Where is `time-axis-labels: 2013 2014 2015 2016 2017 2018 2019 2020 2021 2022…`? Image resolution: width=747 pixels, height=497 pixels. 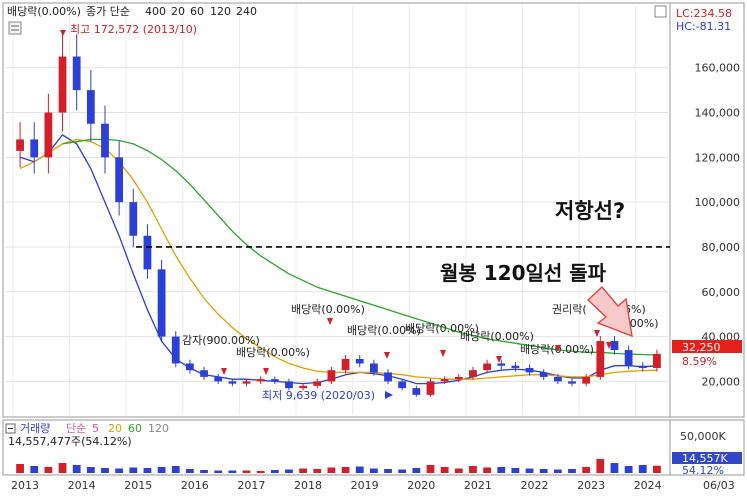 time-axis-labels: 2013 2014 2015 2016 2017 2018 2019 2020 2021 2022… is located at coordinates (373, 485).